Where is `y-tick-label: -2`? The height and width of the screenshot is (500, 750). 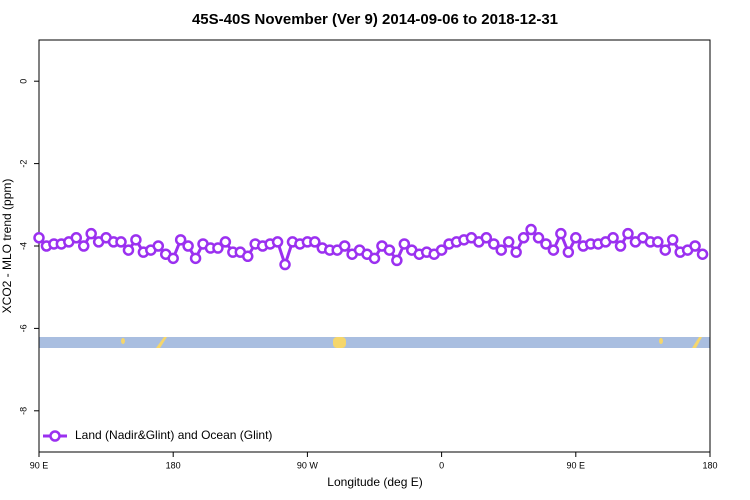
y-tick-label: -2 is located at coordinates (23, 164).